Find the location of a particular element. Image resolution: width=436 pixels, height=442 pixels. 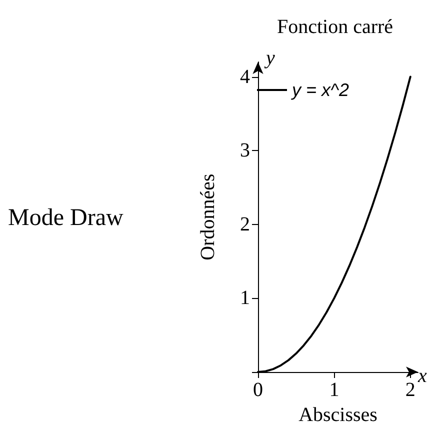

legend-label: y = x^2 is located at coordinates (319, 90).